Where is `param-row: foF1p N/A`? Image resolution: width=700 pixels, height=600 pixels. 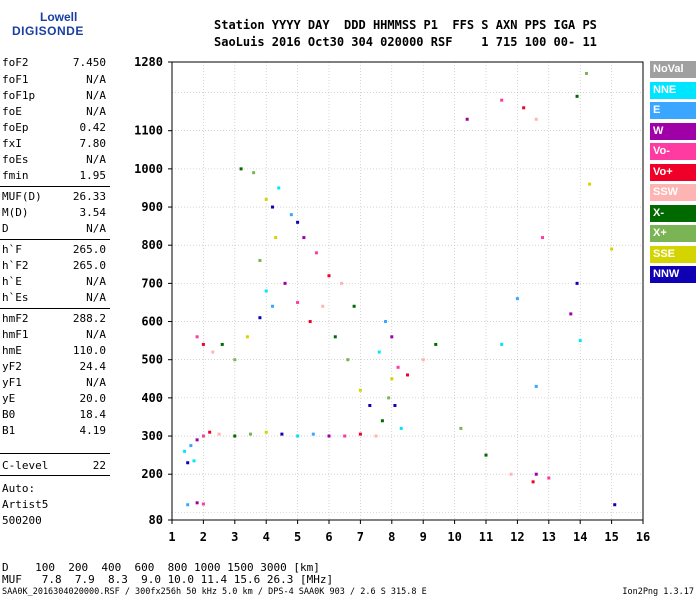
param-row: foF1p N/A is located at coordinates (54, 97).